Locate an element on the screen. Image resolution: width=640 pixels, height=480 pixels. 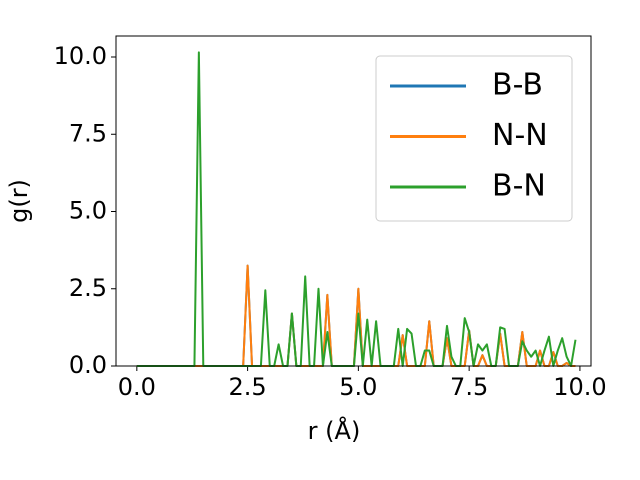
x-tick-label: 2.5 is located at coordinates (248, 387).